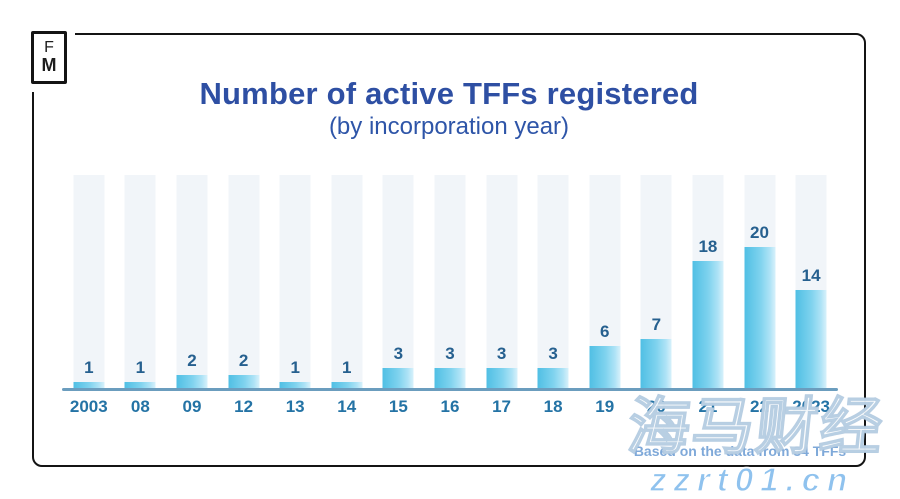 This screenshot has width=900, height=499. Describe the element at coordinates (759, 232) in the screenshot. I see `bar-value-label: 20` at that location.